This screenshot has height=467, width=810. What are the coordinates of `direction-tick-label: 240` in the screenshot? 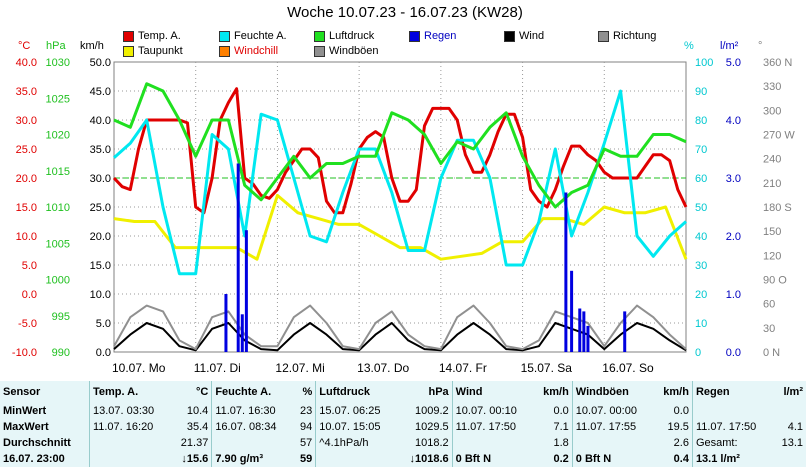 It's located at (772, 160).